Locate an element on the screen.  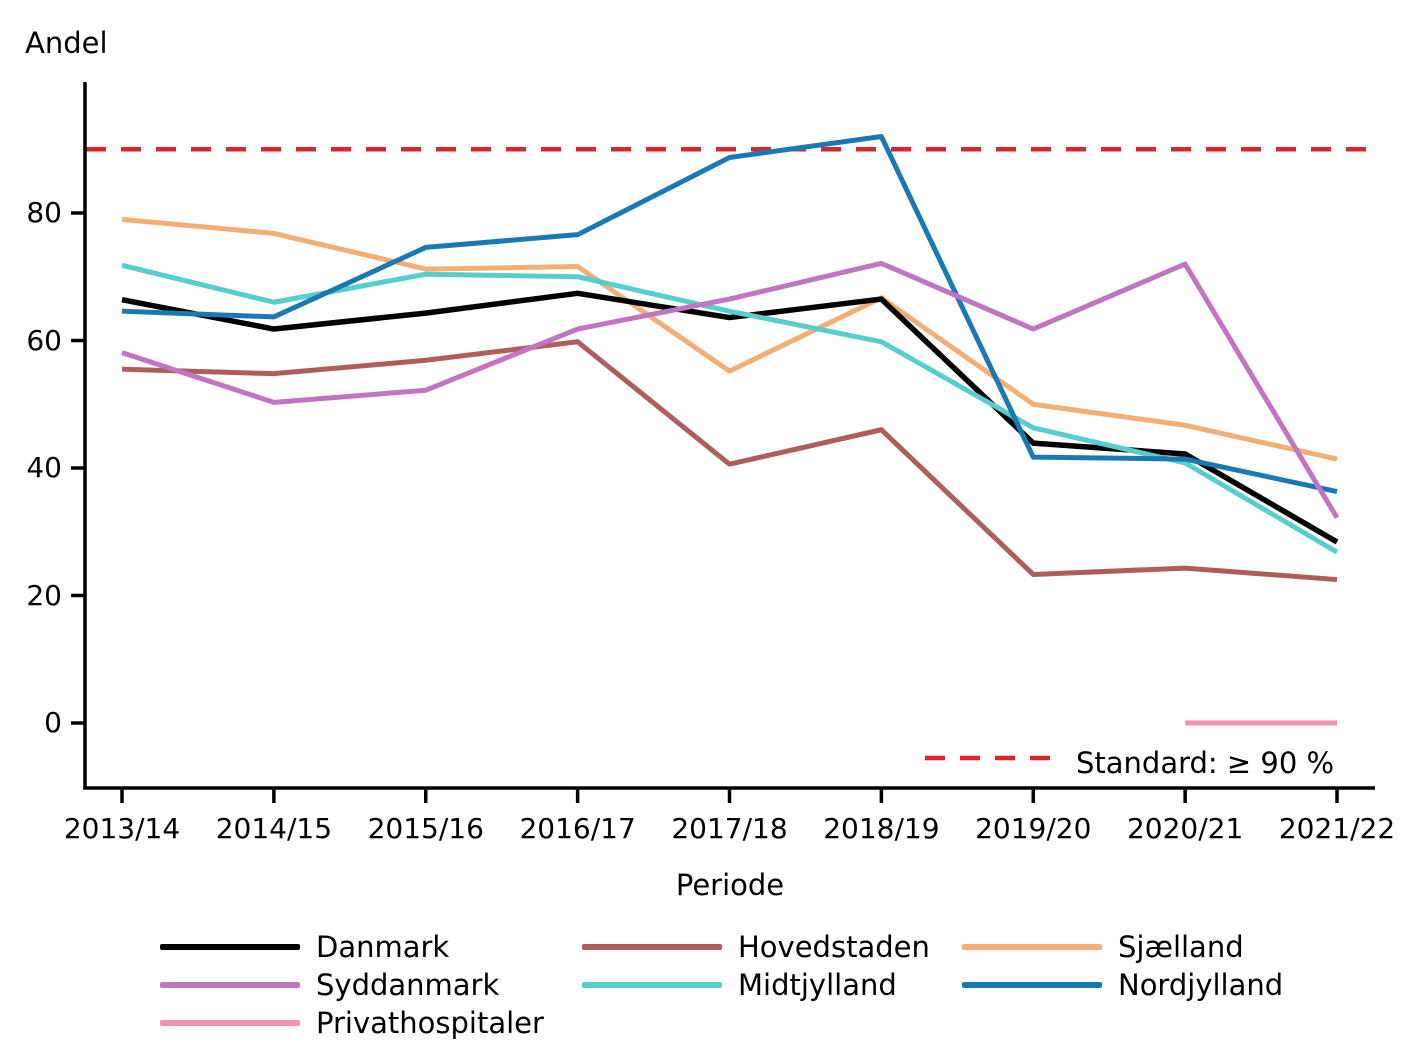
legend-swatch-sjælland is located at coordinates (1032, 947).